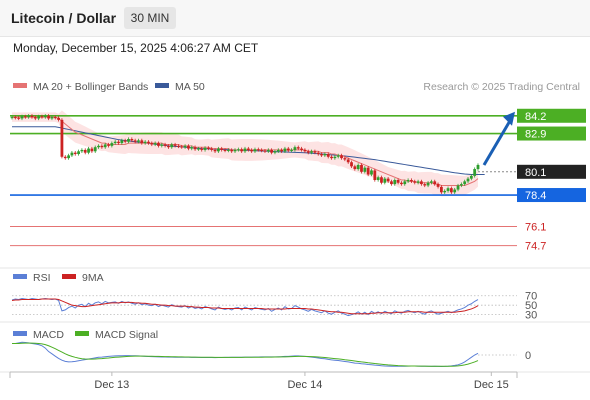 This screenshot has height=400, width=590. I want to click on projection-arrow-shaft, so click(497, 143).